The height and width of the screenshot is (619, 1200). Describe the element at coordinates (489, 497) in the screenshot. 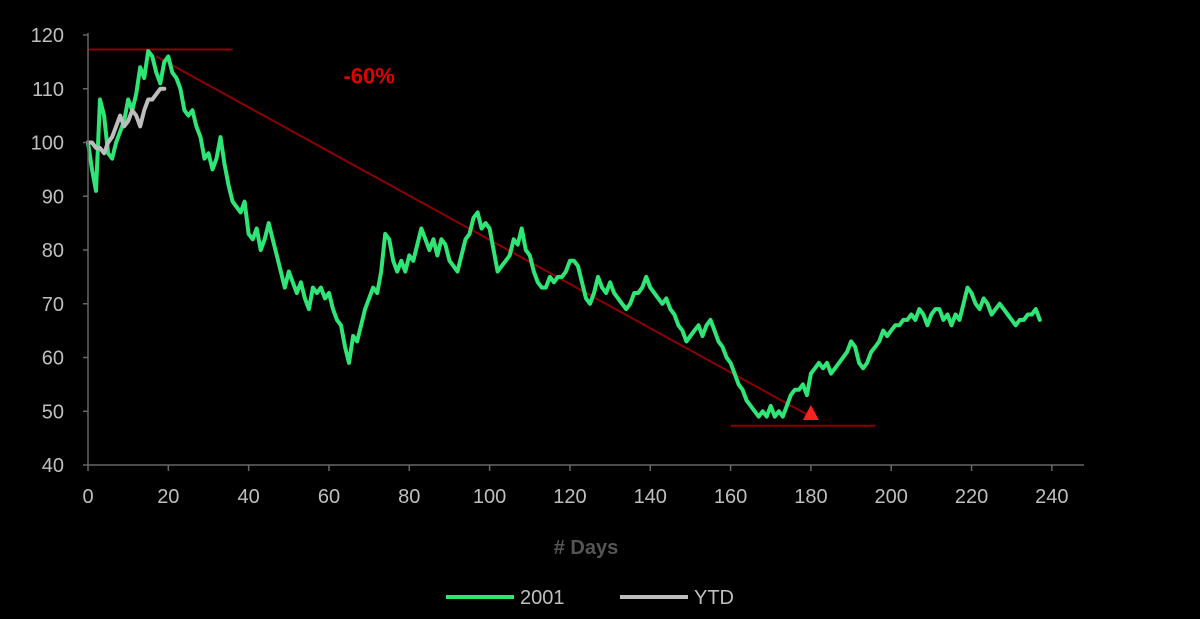

I see `x-tick-label: 100` at that location.